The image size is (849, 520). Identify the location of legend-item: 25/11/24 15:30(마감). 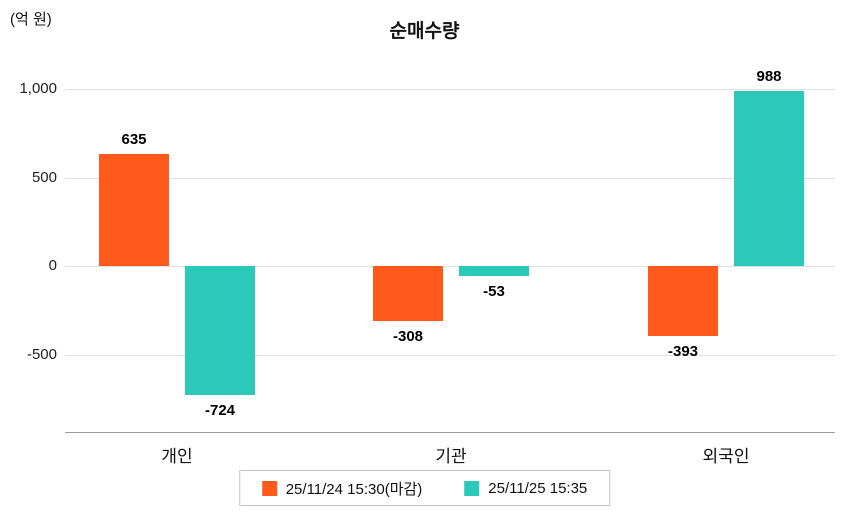
(342, 488).